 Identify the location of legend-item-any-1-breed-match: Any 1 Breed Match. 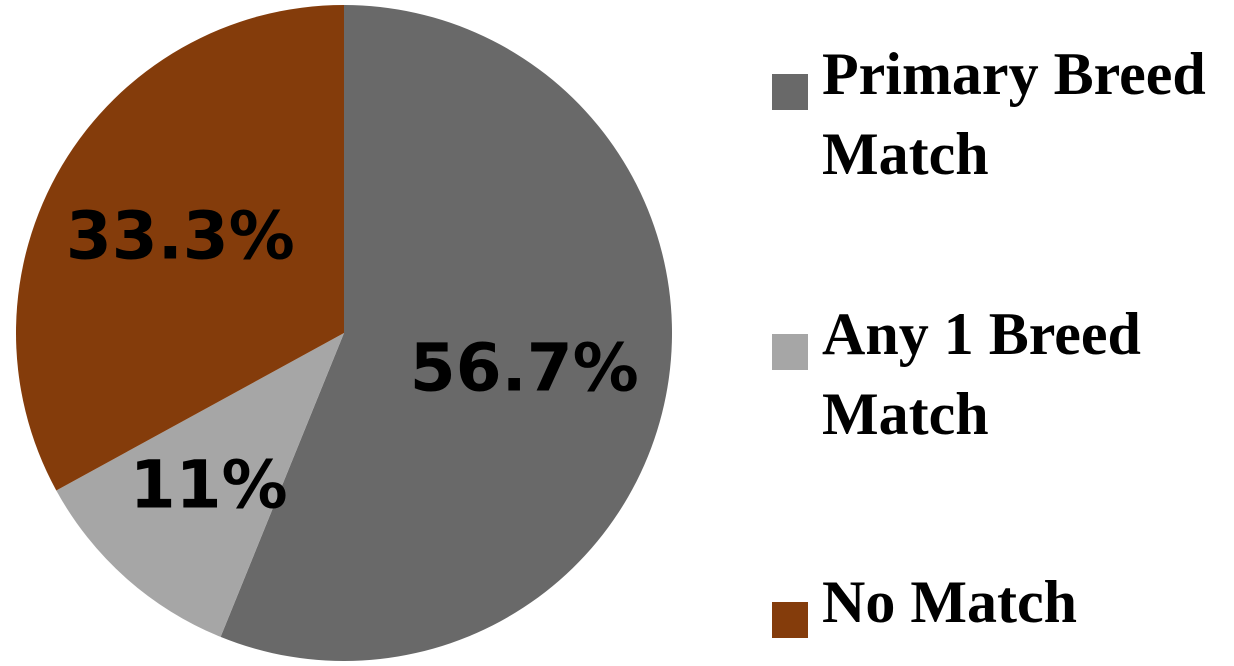
(997, 374).